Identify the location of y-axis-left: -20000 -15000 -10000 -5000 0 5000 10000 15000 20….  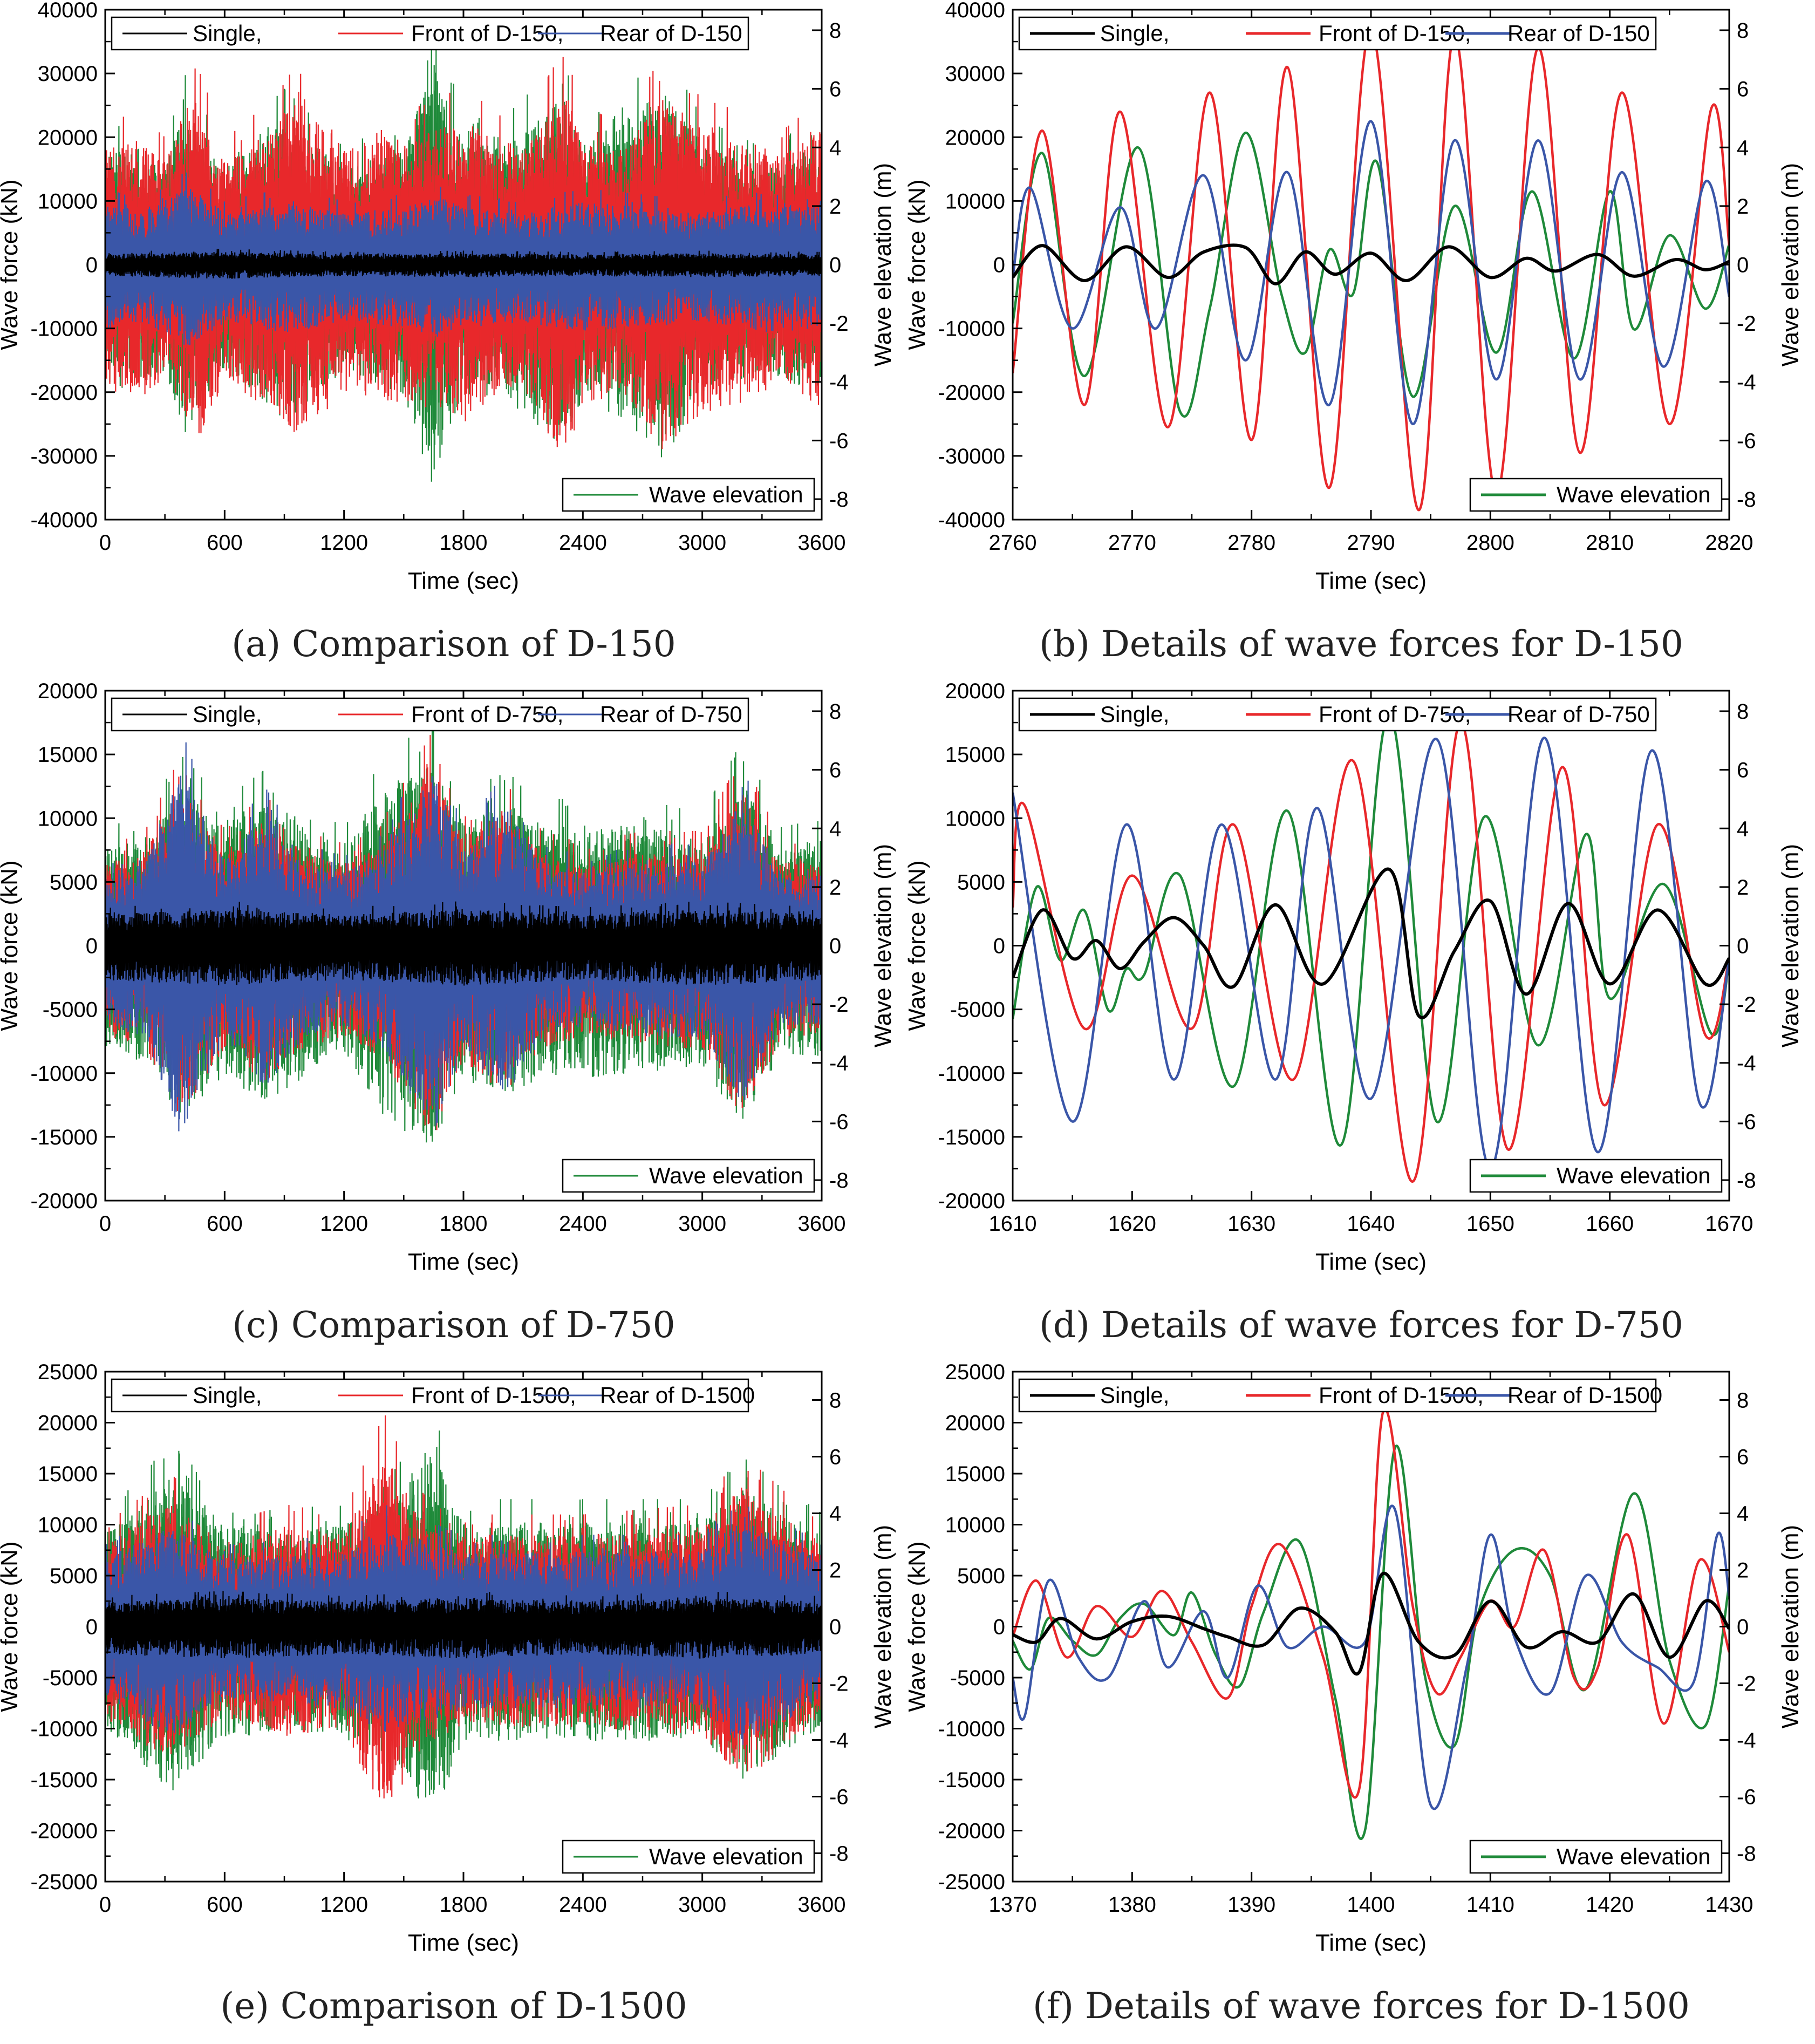
(57, 946).